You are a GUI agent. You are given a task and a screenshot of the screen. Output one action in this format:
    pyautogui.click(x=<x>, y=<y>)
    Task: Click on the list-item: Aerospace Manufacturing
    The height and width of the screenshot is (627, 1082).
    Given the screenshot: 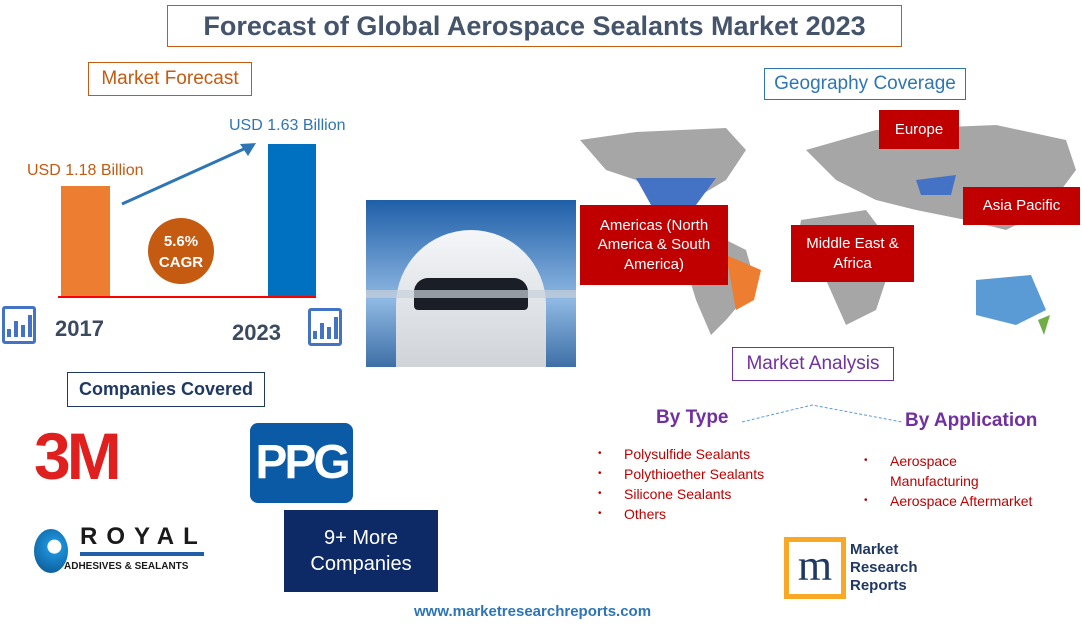 What is the action you would take?
    pyautogui.click(x=929, y=471)
    